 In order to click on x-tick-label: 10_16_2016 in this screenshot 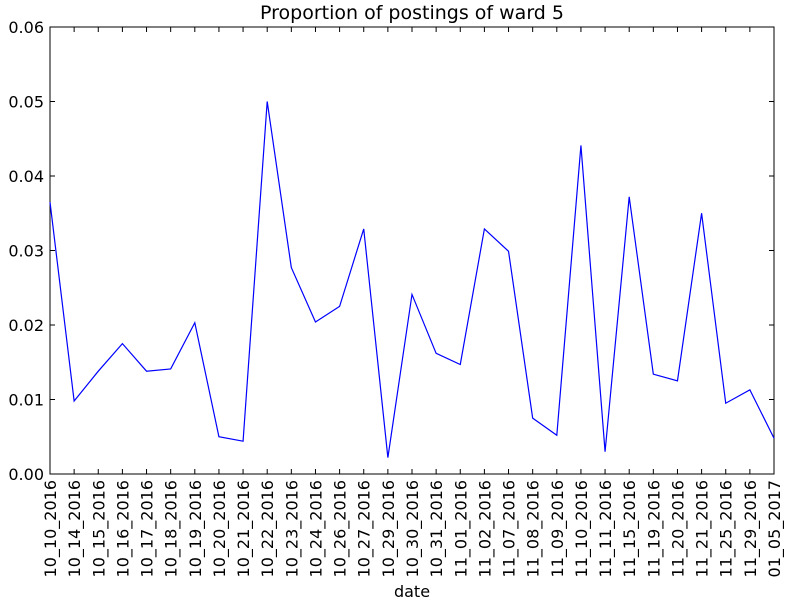, I will do `click(123, 528)`.